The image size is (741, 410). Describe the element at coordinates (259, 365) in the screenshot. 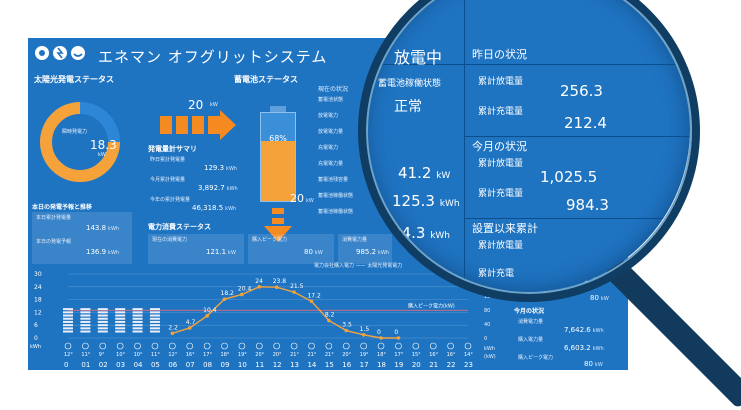

I see `chart-x-tick: 11` at that location.